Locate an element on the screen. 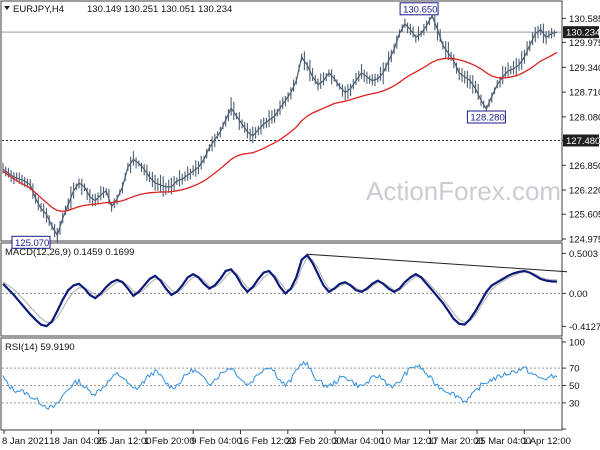 The width and height of the screenshot is (600, 450). macd-tick-label: 0.00 is located at coordinates (578, 294).